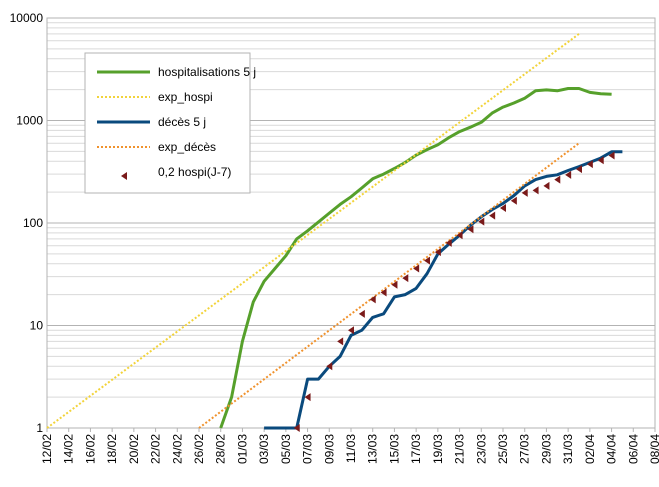 The height and width of the screenshot is (487, 659). I want to click on x-tick-label: 22/02, so click(156, 449).